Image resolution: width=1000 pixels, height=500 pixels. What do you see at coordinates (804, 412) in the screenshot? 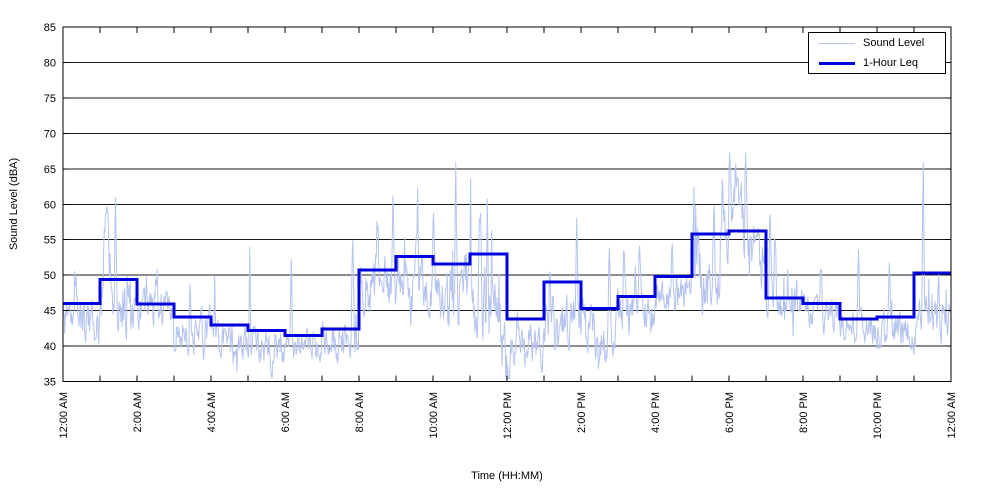
I see `x-tick-label: 8:00 PM` at bounding box center [804, 412].